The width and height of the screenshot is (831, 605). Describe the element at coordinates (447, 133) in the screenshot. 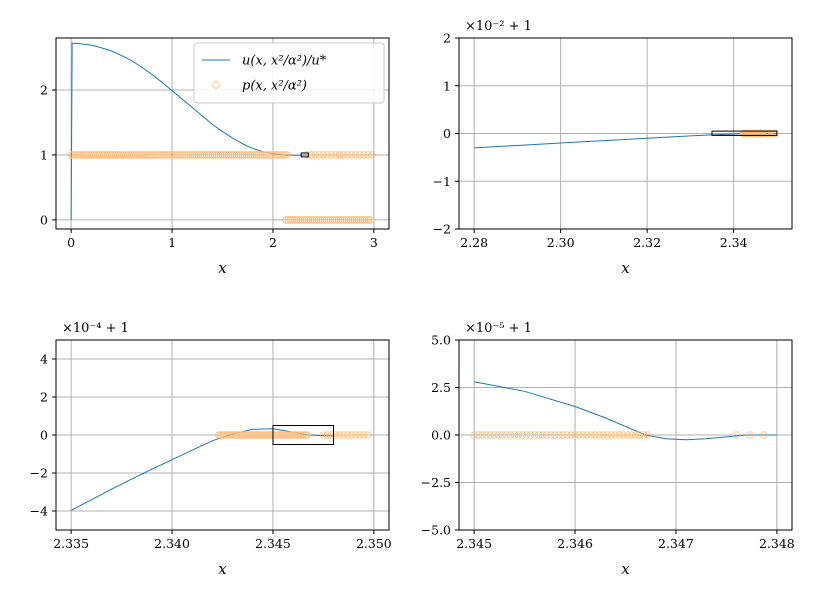

I see `y-tick-label: 0` at that location.